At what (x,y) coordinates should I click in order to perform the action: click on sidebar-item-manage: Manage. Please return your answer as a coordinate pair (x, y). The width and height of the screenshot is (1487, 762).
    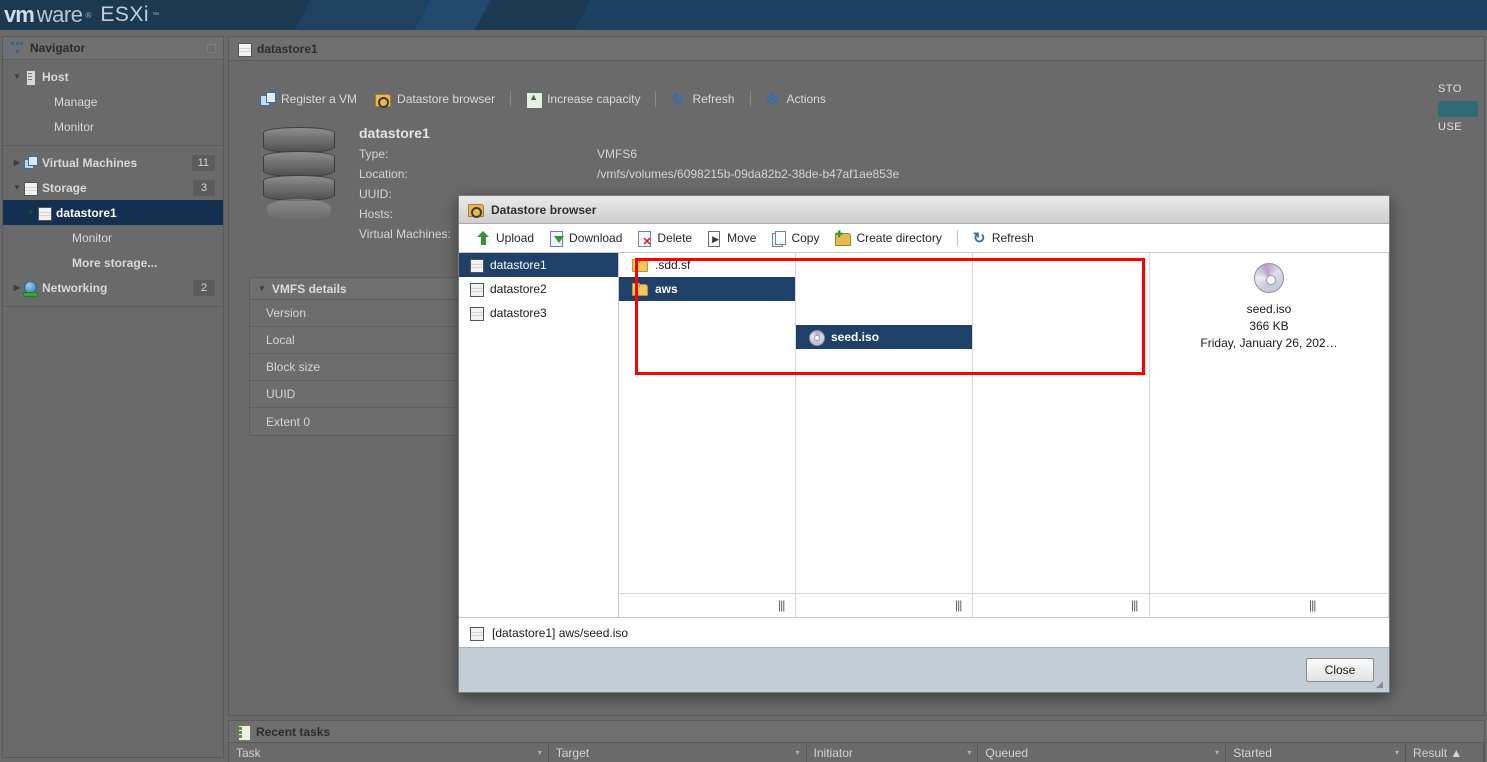
    Looking at the image, I should click on (113, 101).